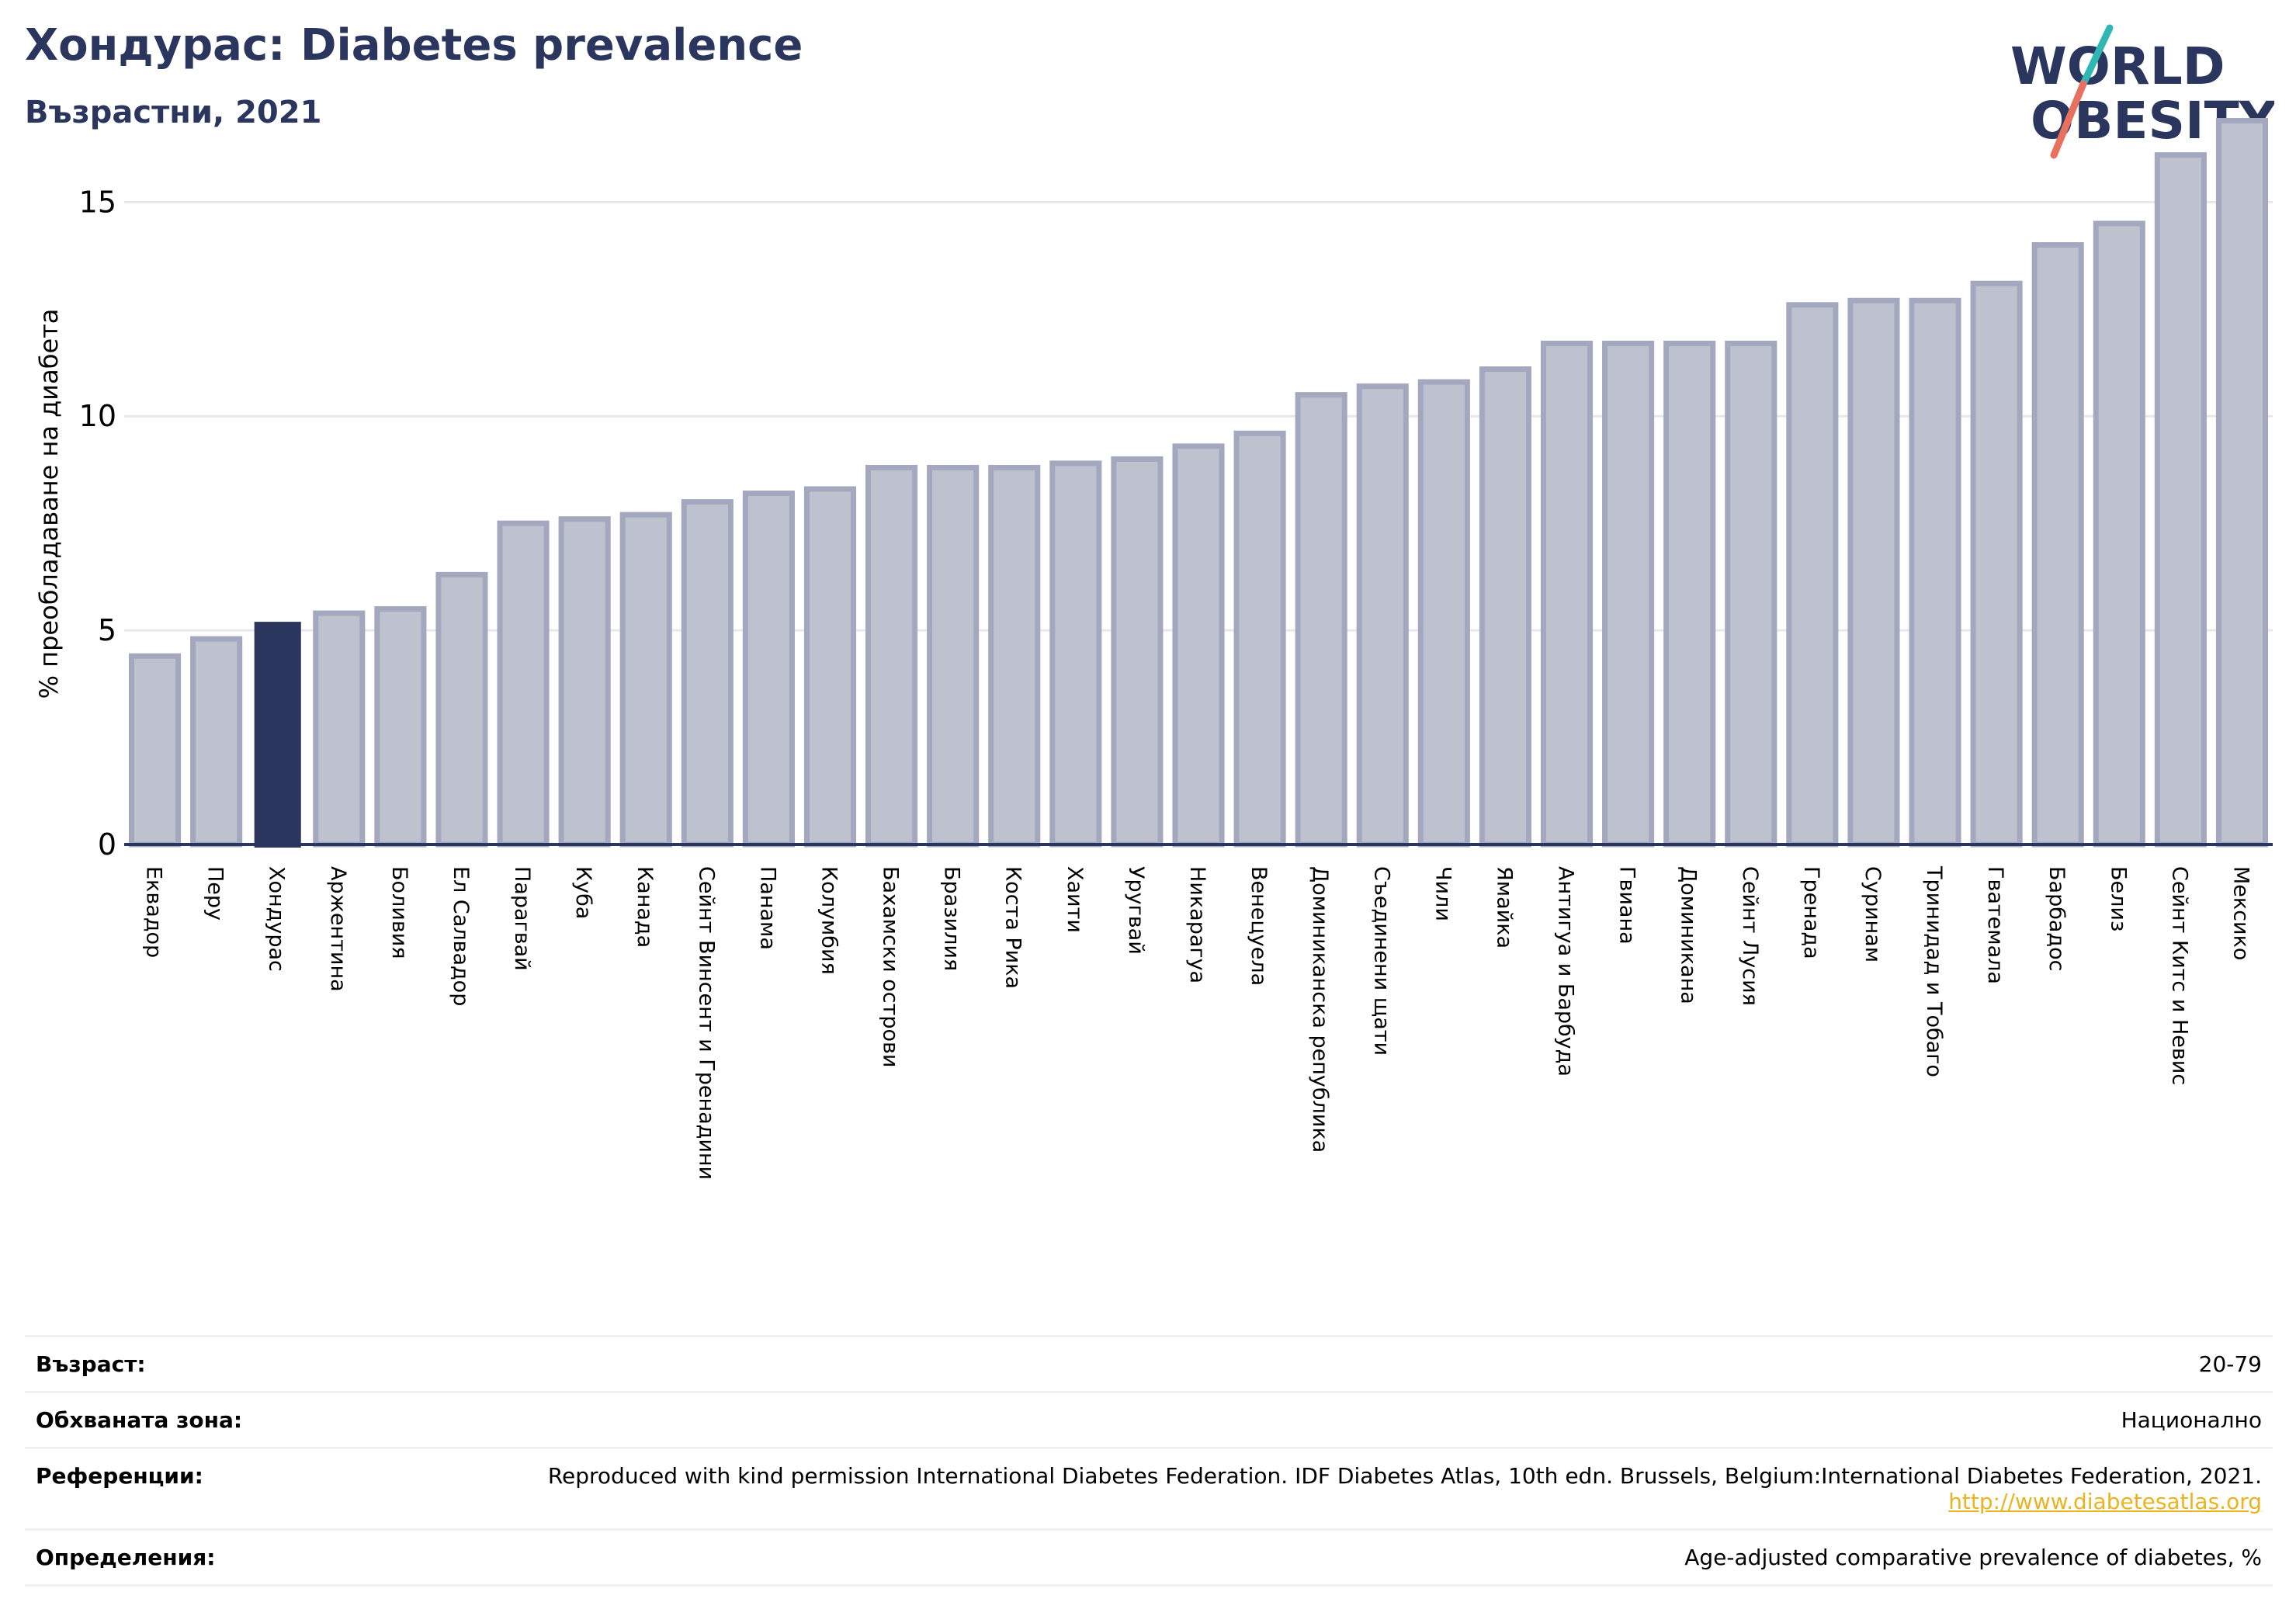  Describe the element at coordinates (1259, 926) in the screenshot. I see `x-tick-label: Венецуела` at that location.